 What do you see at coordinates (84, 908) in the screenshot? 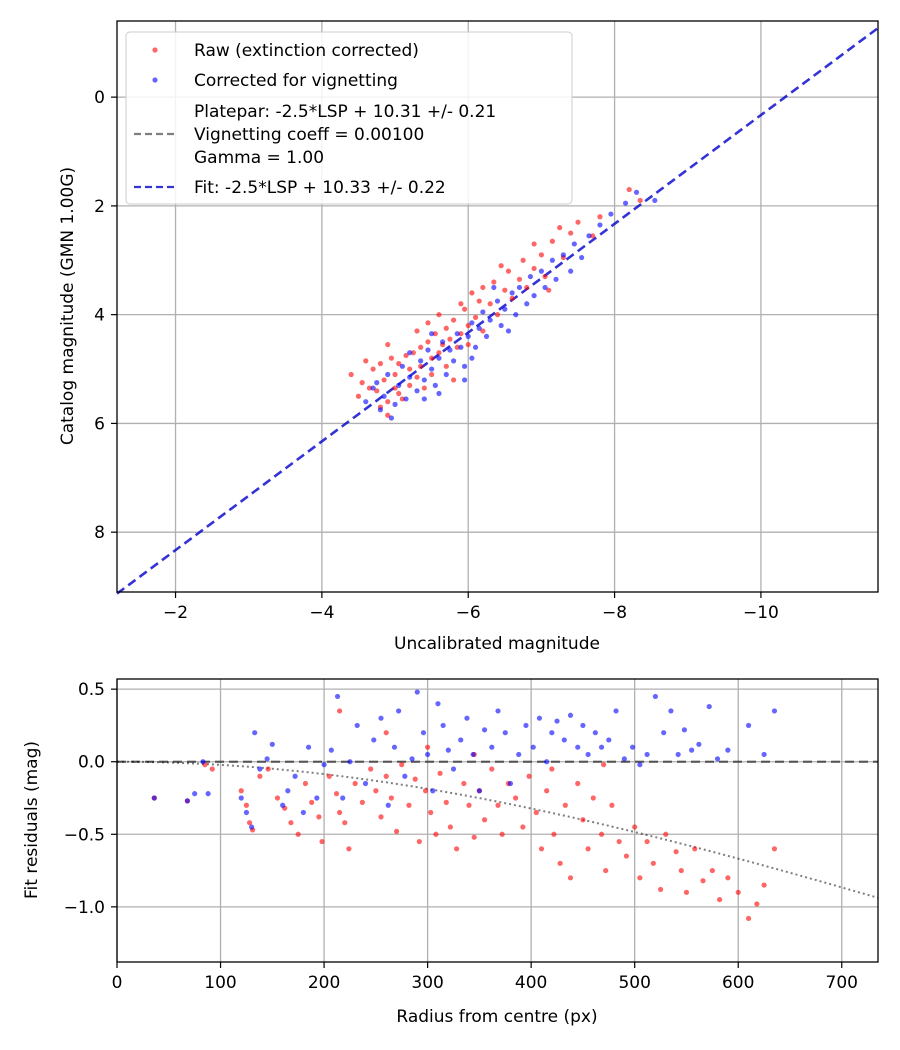
I see `residuals-y-tick-label: −1.0` at bounding box center [84, 908].